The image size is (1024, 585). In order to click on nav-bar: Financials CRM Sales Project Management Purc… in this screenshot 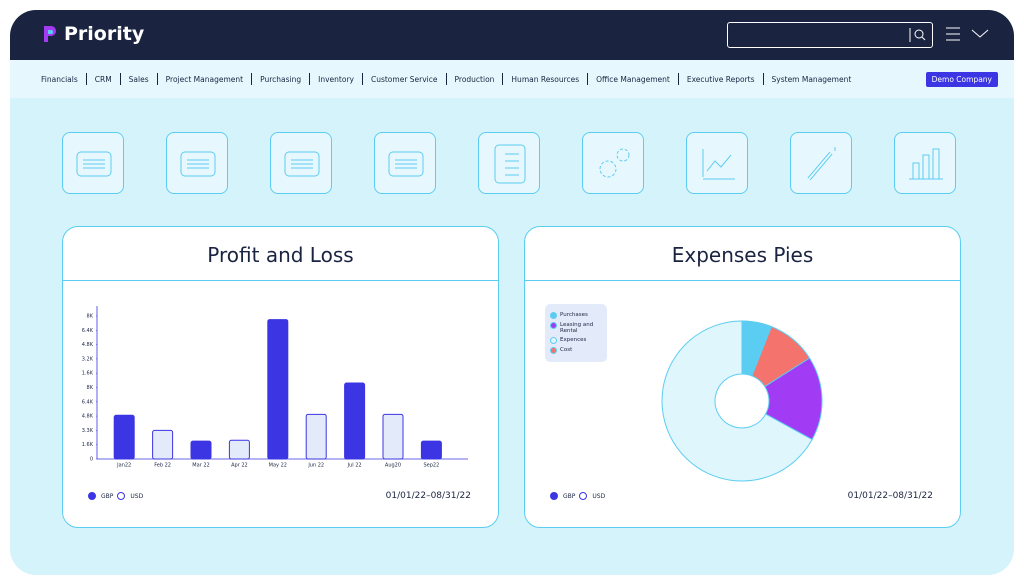, I will do `click(512, 79)`.